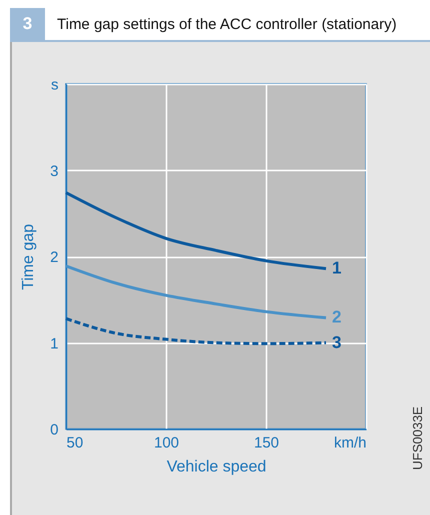 This screenshot has width=430, height=515. Describe the element at coordinates (216, 467) in the screenshot. I see `x-axis-title: Vehicle speed` at that location.